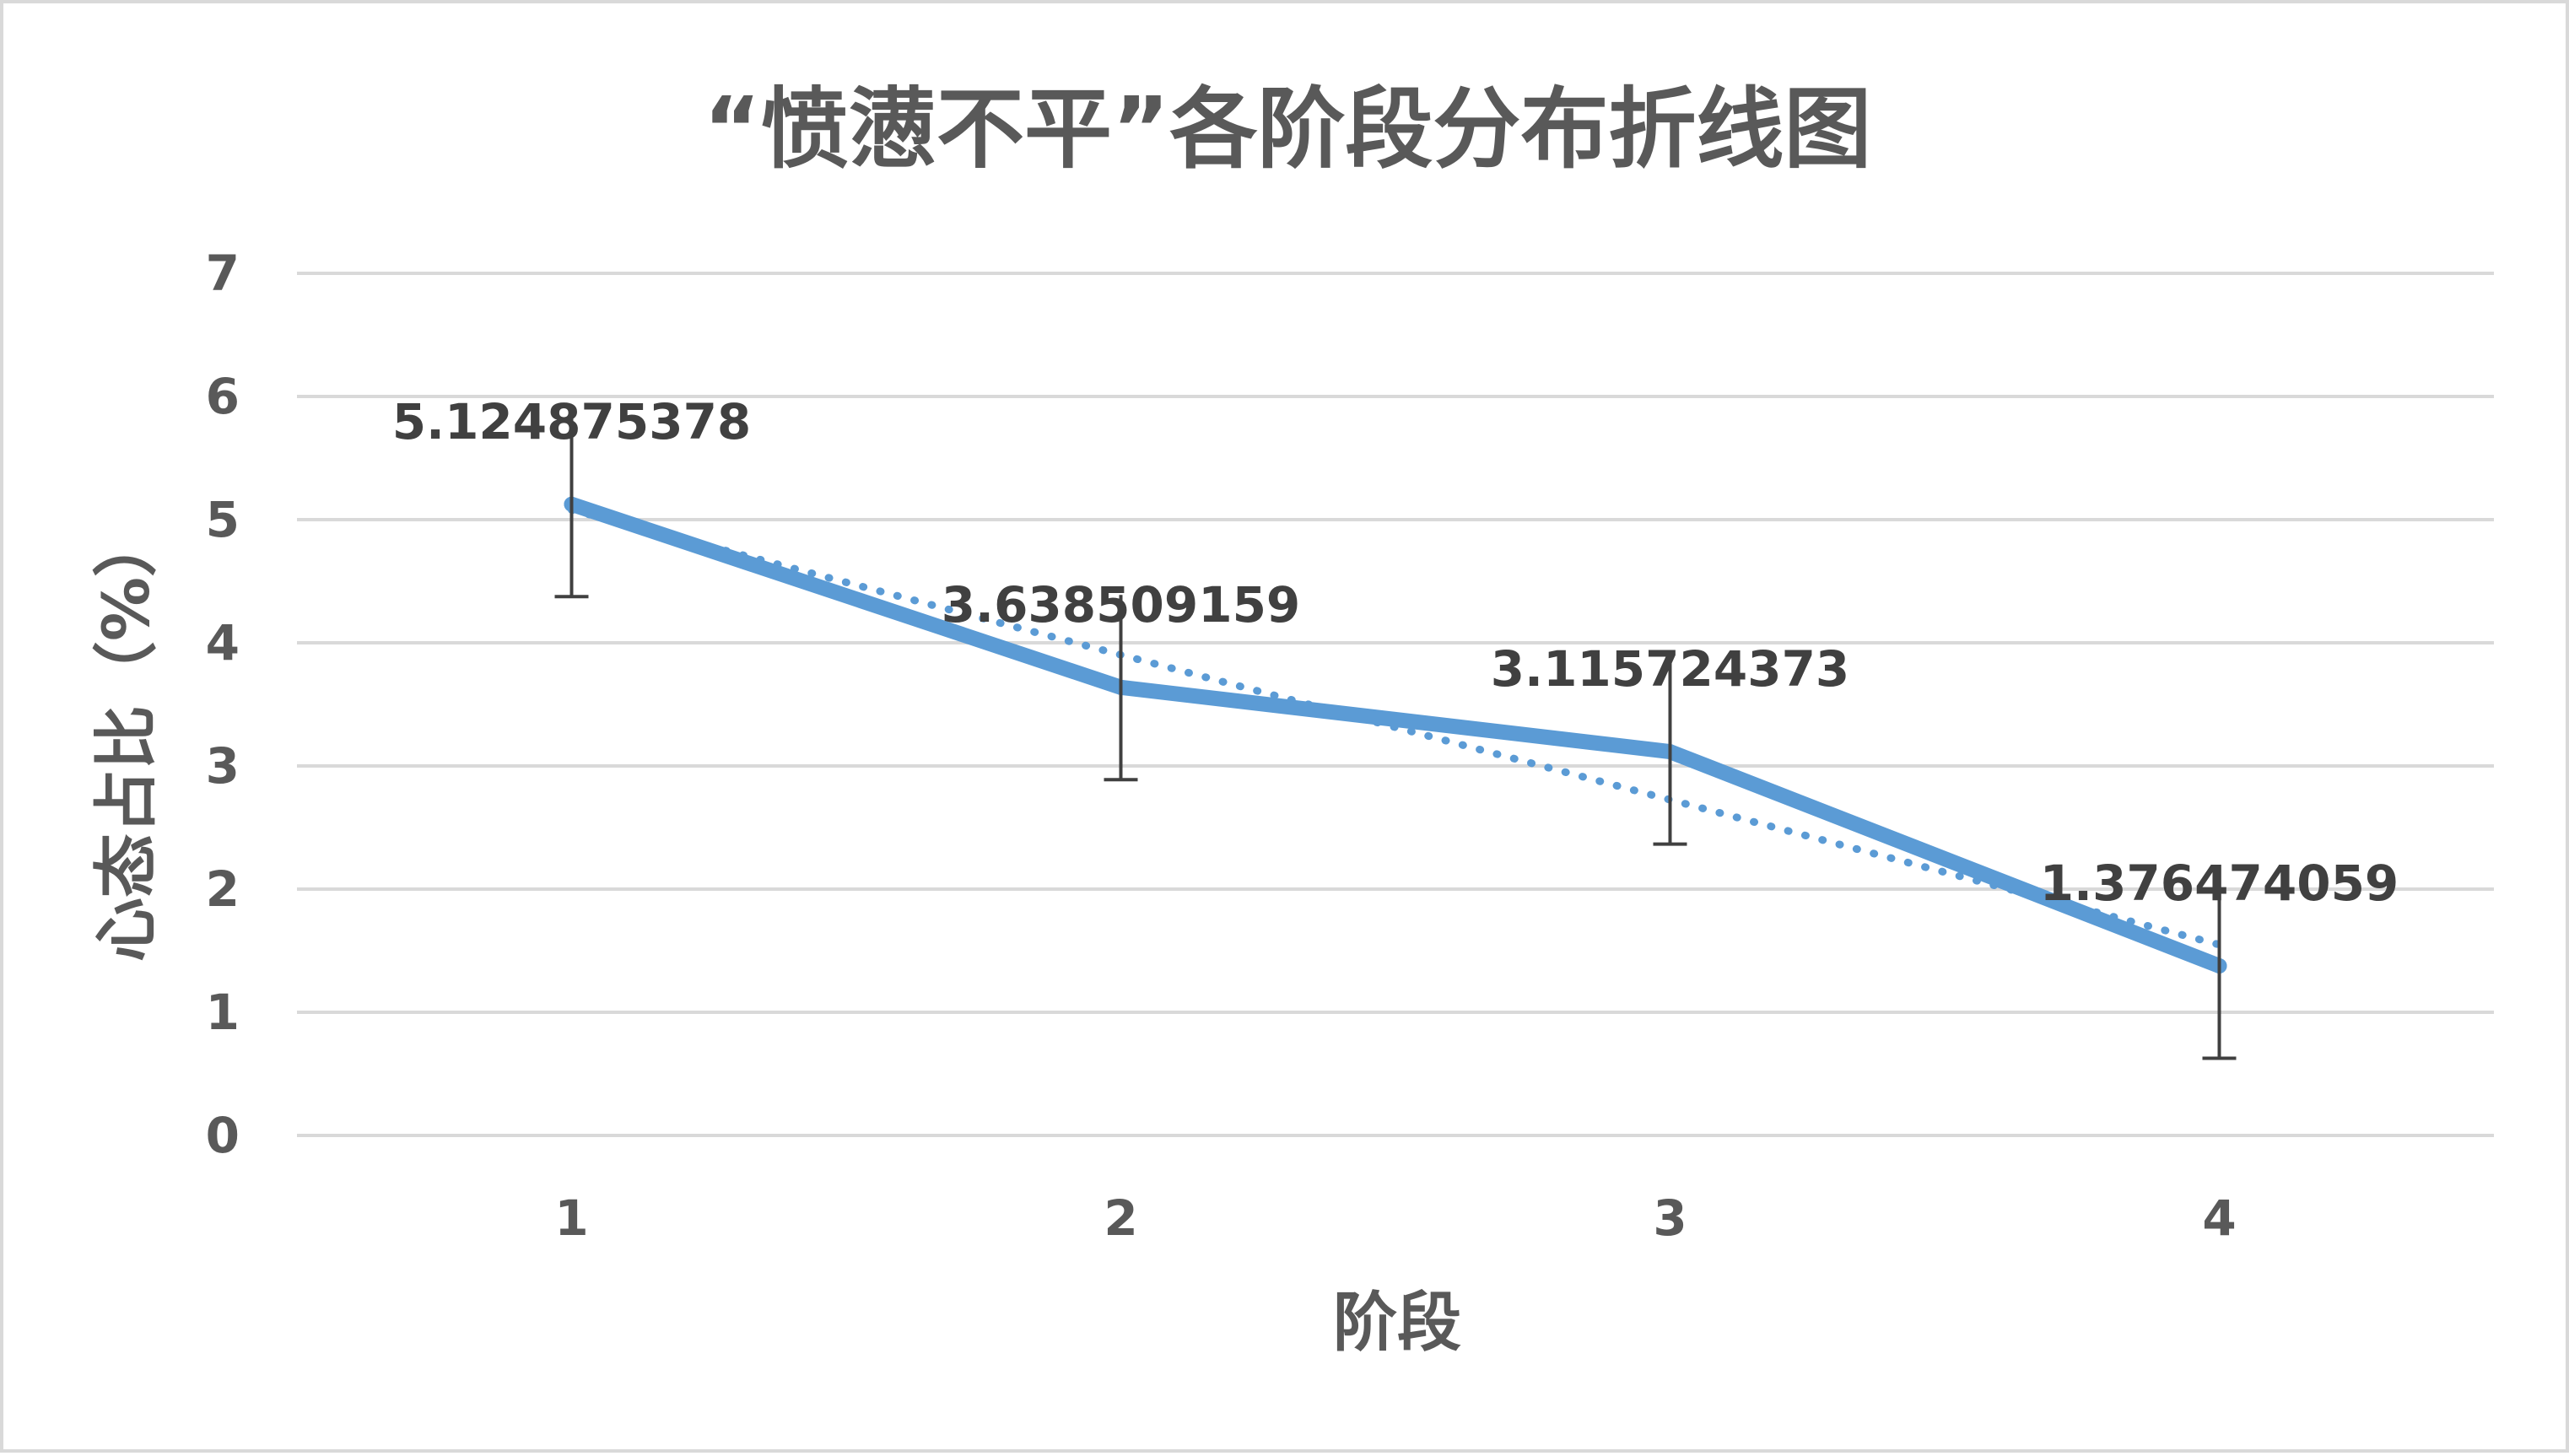 Image resolution: width=2569 pixels, height=1456 pixels. What do you see at coordinates (1395, 1218) in the screenshot?
I see `x-axis-tick-labels: 1 2 3 4` at bounding box center [1395, 1218].